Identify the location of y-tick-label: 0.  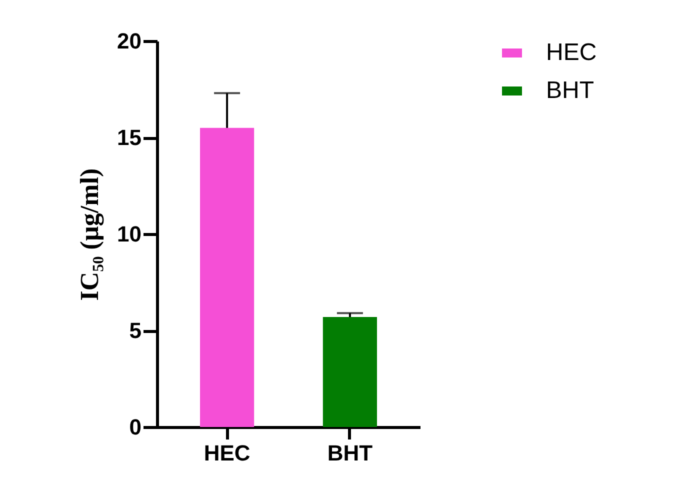
(135, 427).